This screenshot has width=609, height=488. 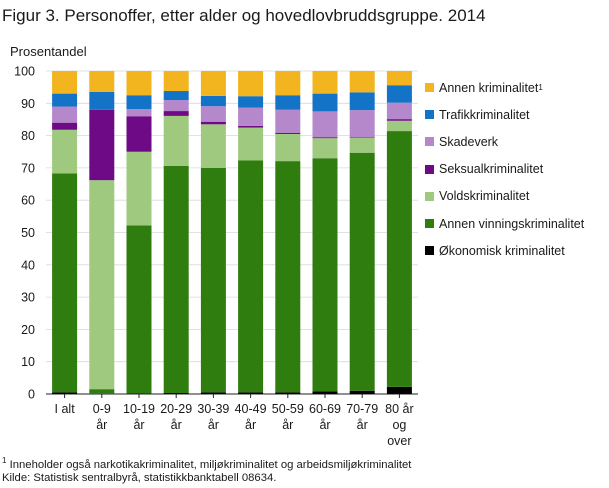 What do you see at coordinates (504, 87) in the screenshot?
I see `legend-item: Annen kriminalitet 1` at bounding box center [504, 87].